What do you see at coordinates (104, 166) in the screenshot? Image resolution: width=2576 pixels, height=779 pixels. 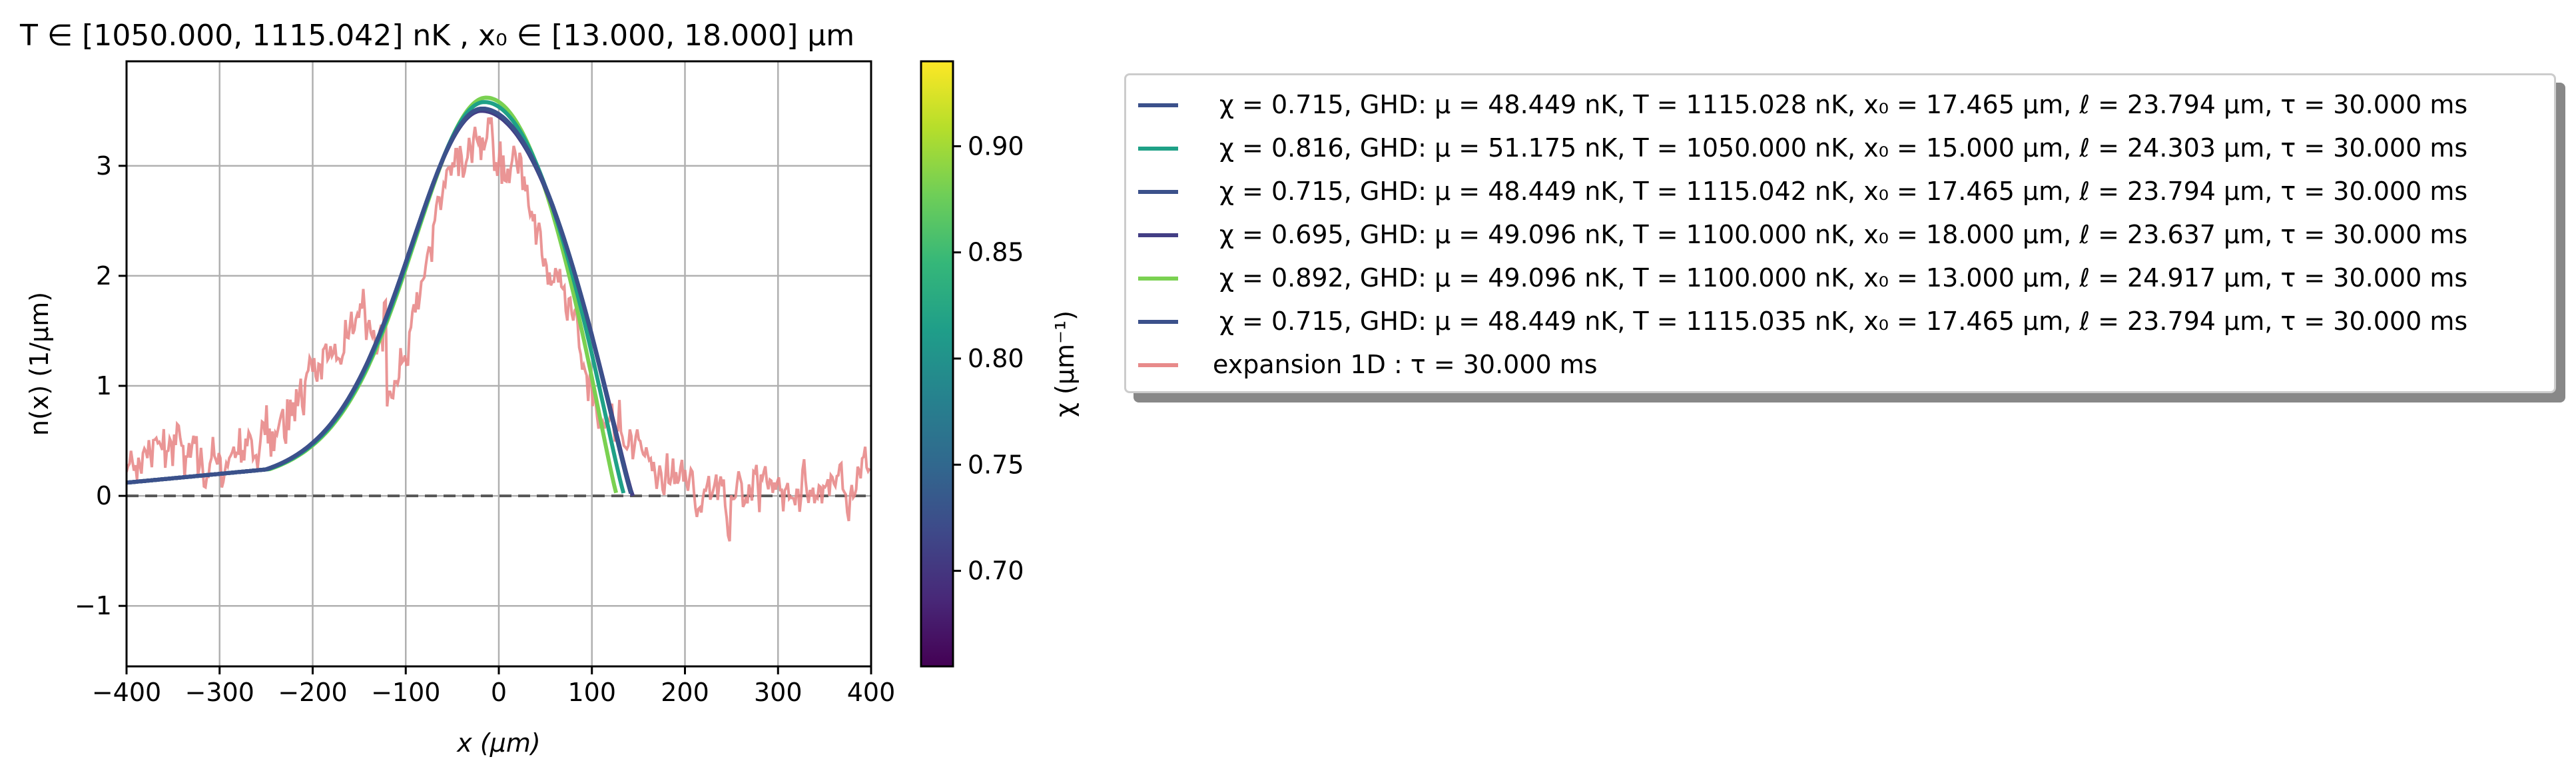 I see `y-tick-label: 3` at bounding box center [104, 166].